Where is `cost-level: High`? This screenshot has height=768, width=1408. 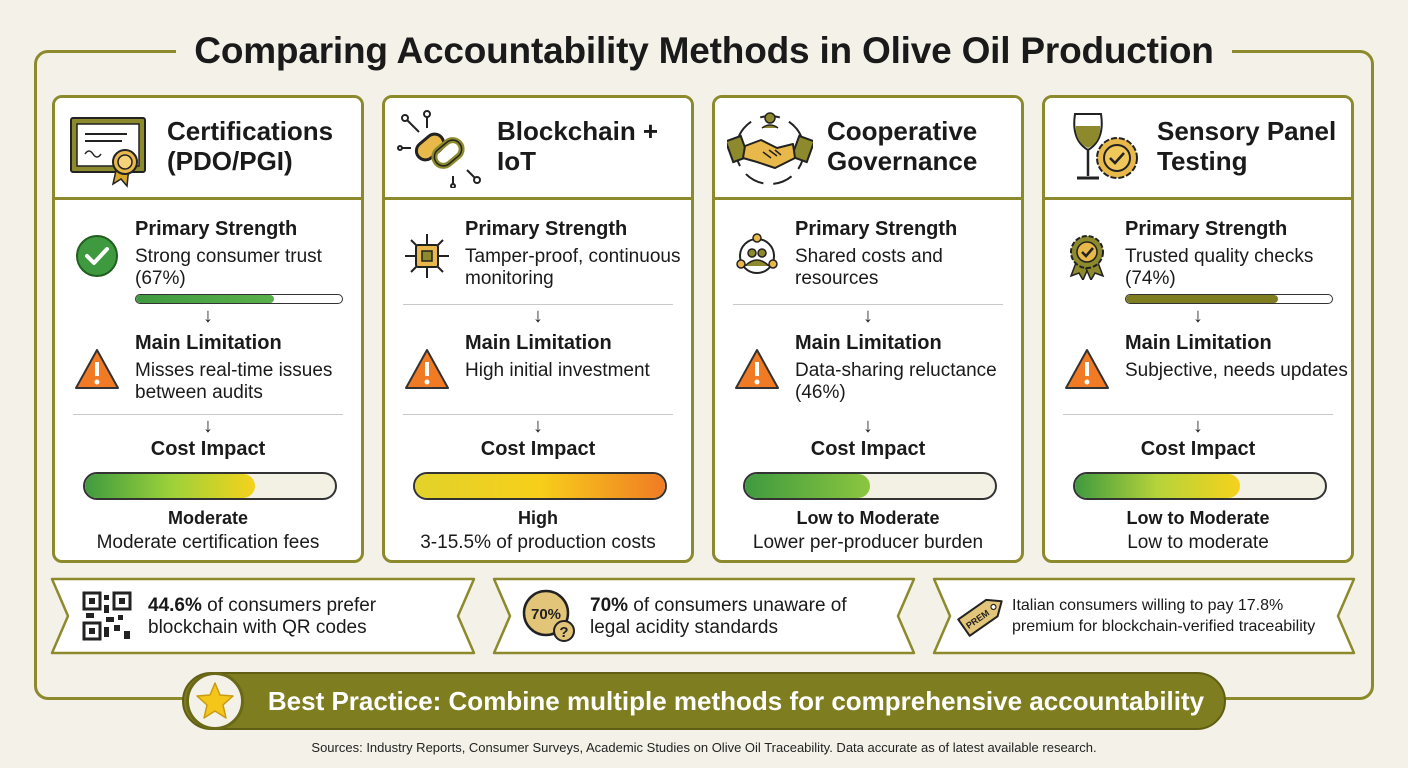 cost-level: High is located at coordinates (538, 518).